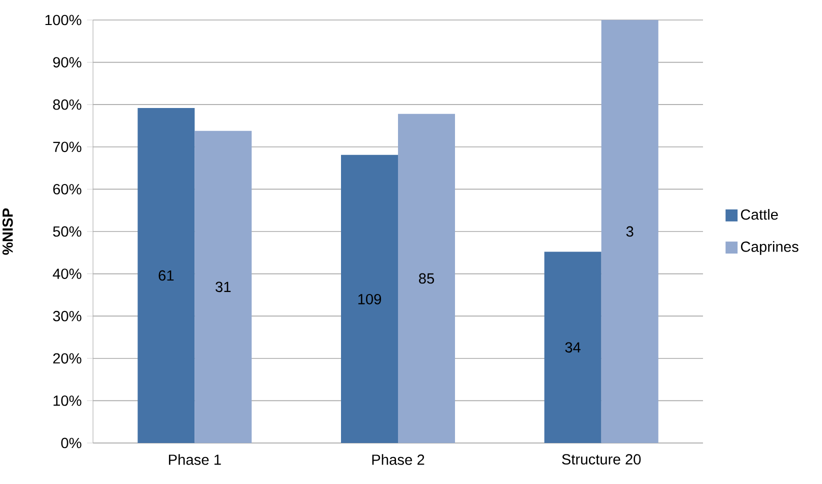  Describe the element at coordinates (67, 358) in the screenshot. I see `y-tick-label: 20%` at that location.